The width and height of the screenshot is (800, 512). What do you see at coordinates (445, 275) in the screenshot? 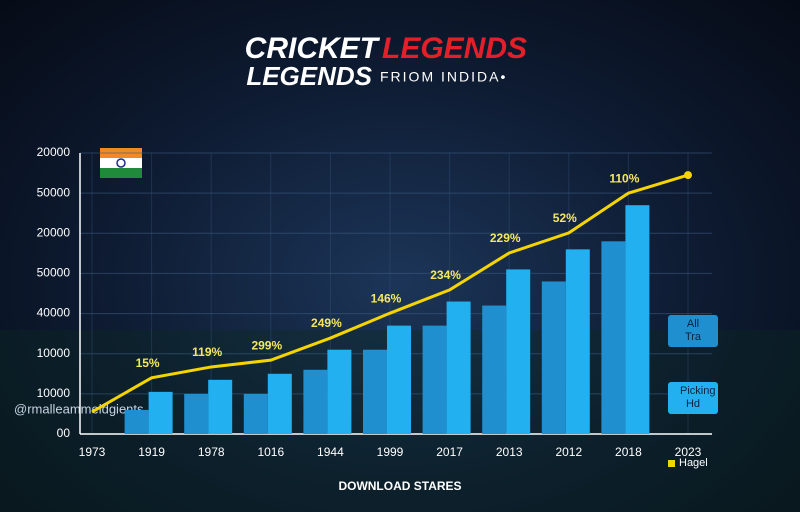
I see `point-label: 234%` at bounding box center [445, 275].